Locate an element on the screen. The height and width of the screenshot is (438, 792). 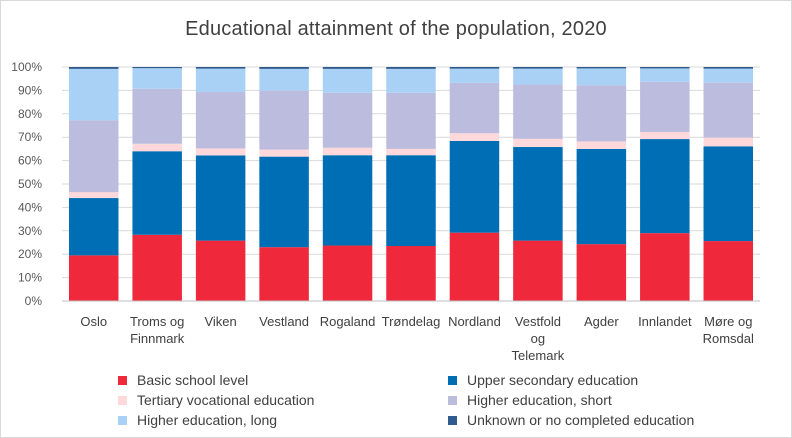
y-tick-label: 70% is located at coordinates (30, 137).